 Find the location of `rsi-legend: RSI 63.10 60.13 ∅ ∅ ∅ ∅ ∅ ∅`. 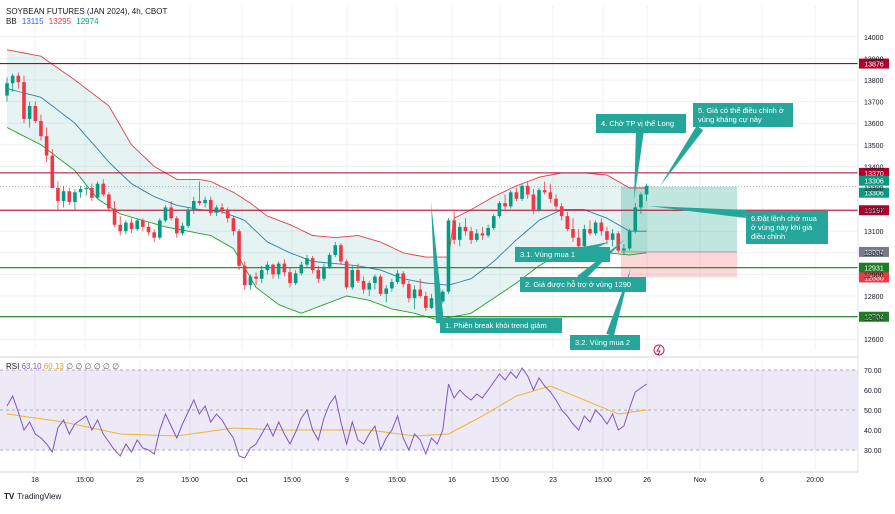

rsi-legend: RSI 63.10 60.13 ∅ ∅ ∅ ∅ ∅ ∅ is located at coordinates (62, 366).